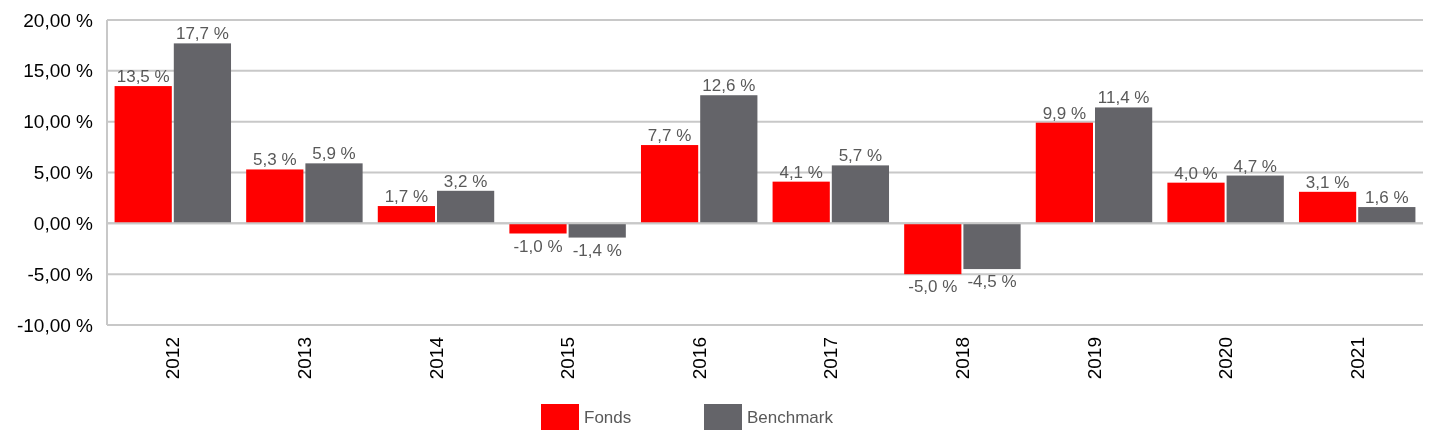 This screenshot has height=431, width=1433. Describe the element at coordinates (801, 172) in the screenshot. I see `data-label: 4,1 %` at that location.